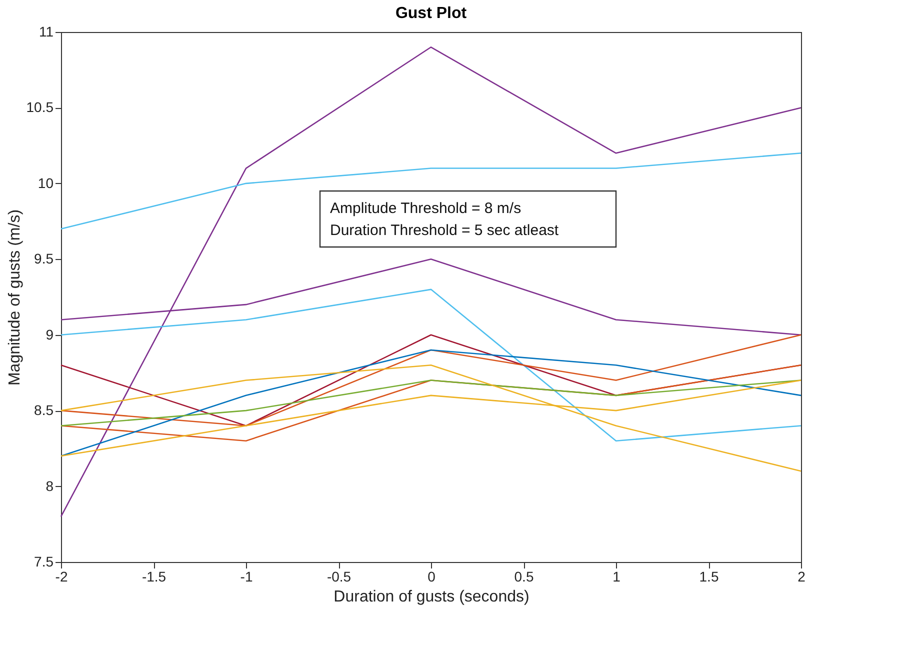 The height and width of the screenshot is (656, 919). Describe the element at coordinates (46, 32) in the screenshot. I see `y-tick-label: 11` at that location.